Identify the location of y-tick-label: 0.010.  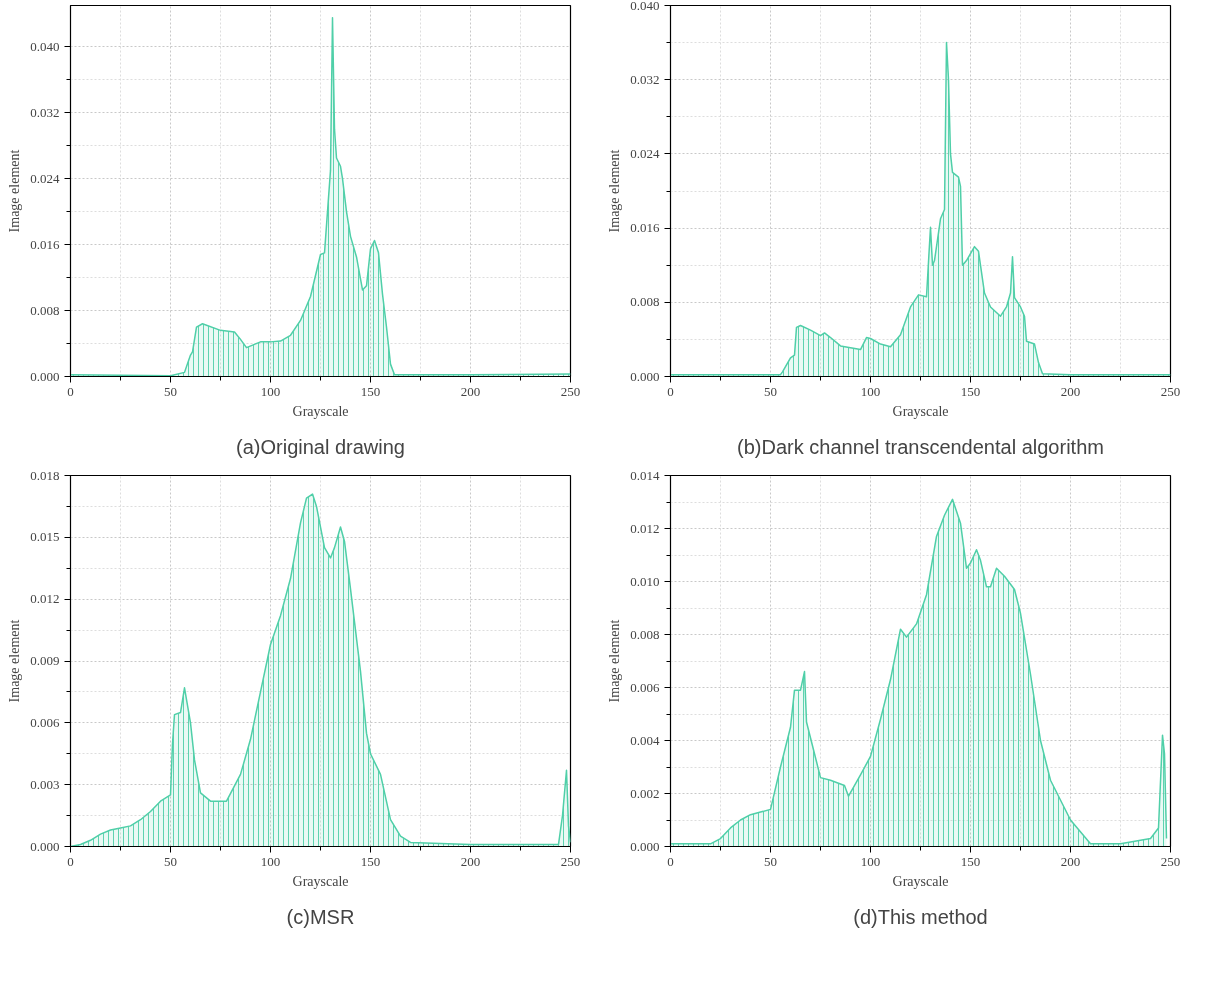
(645, 581).